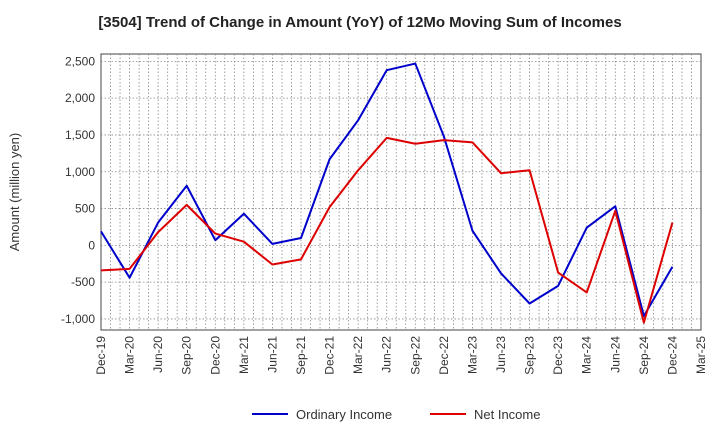  Describe the element at coordinates (130, 355) in the screenshot. I see `x-tick-label: Mar-20` at that location.